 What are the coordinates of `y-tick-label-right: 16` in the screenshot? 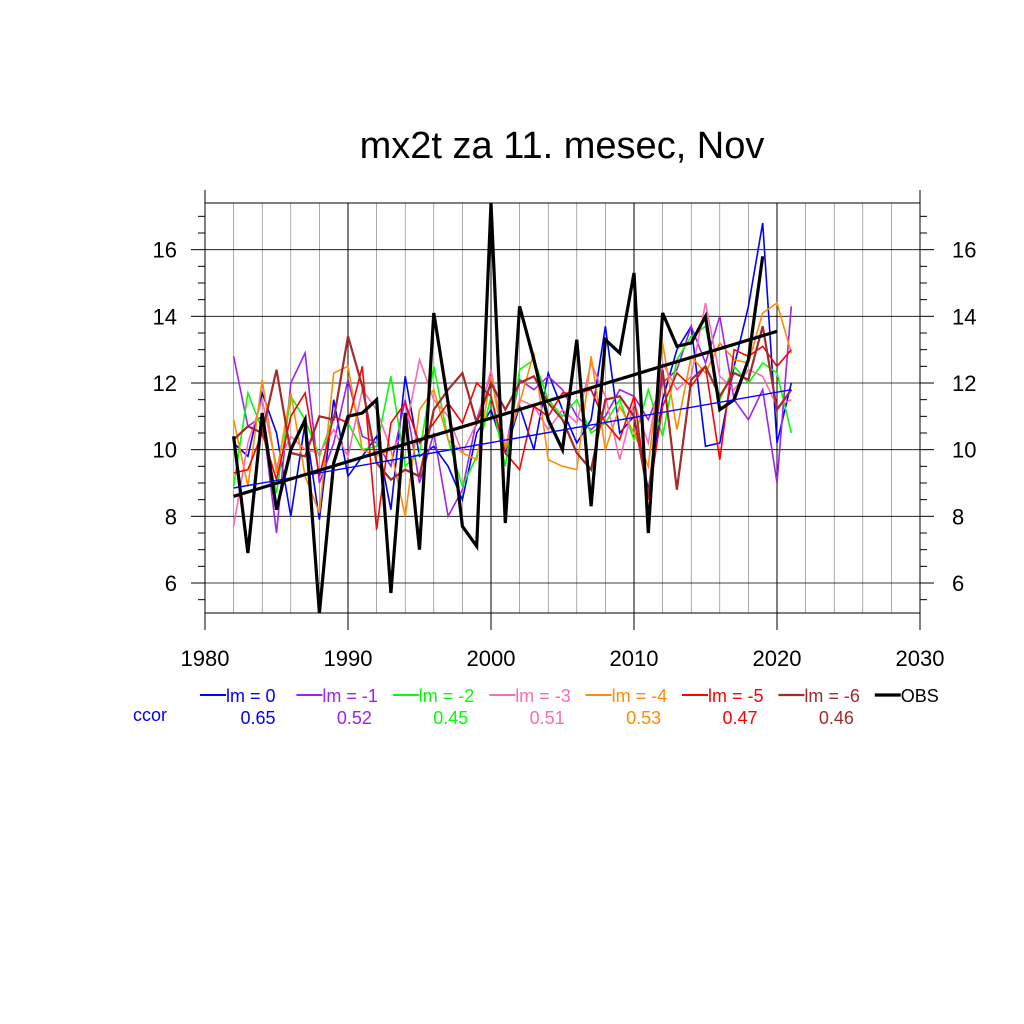 It's located at (964, 250).